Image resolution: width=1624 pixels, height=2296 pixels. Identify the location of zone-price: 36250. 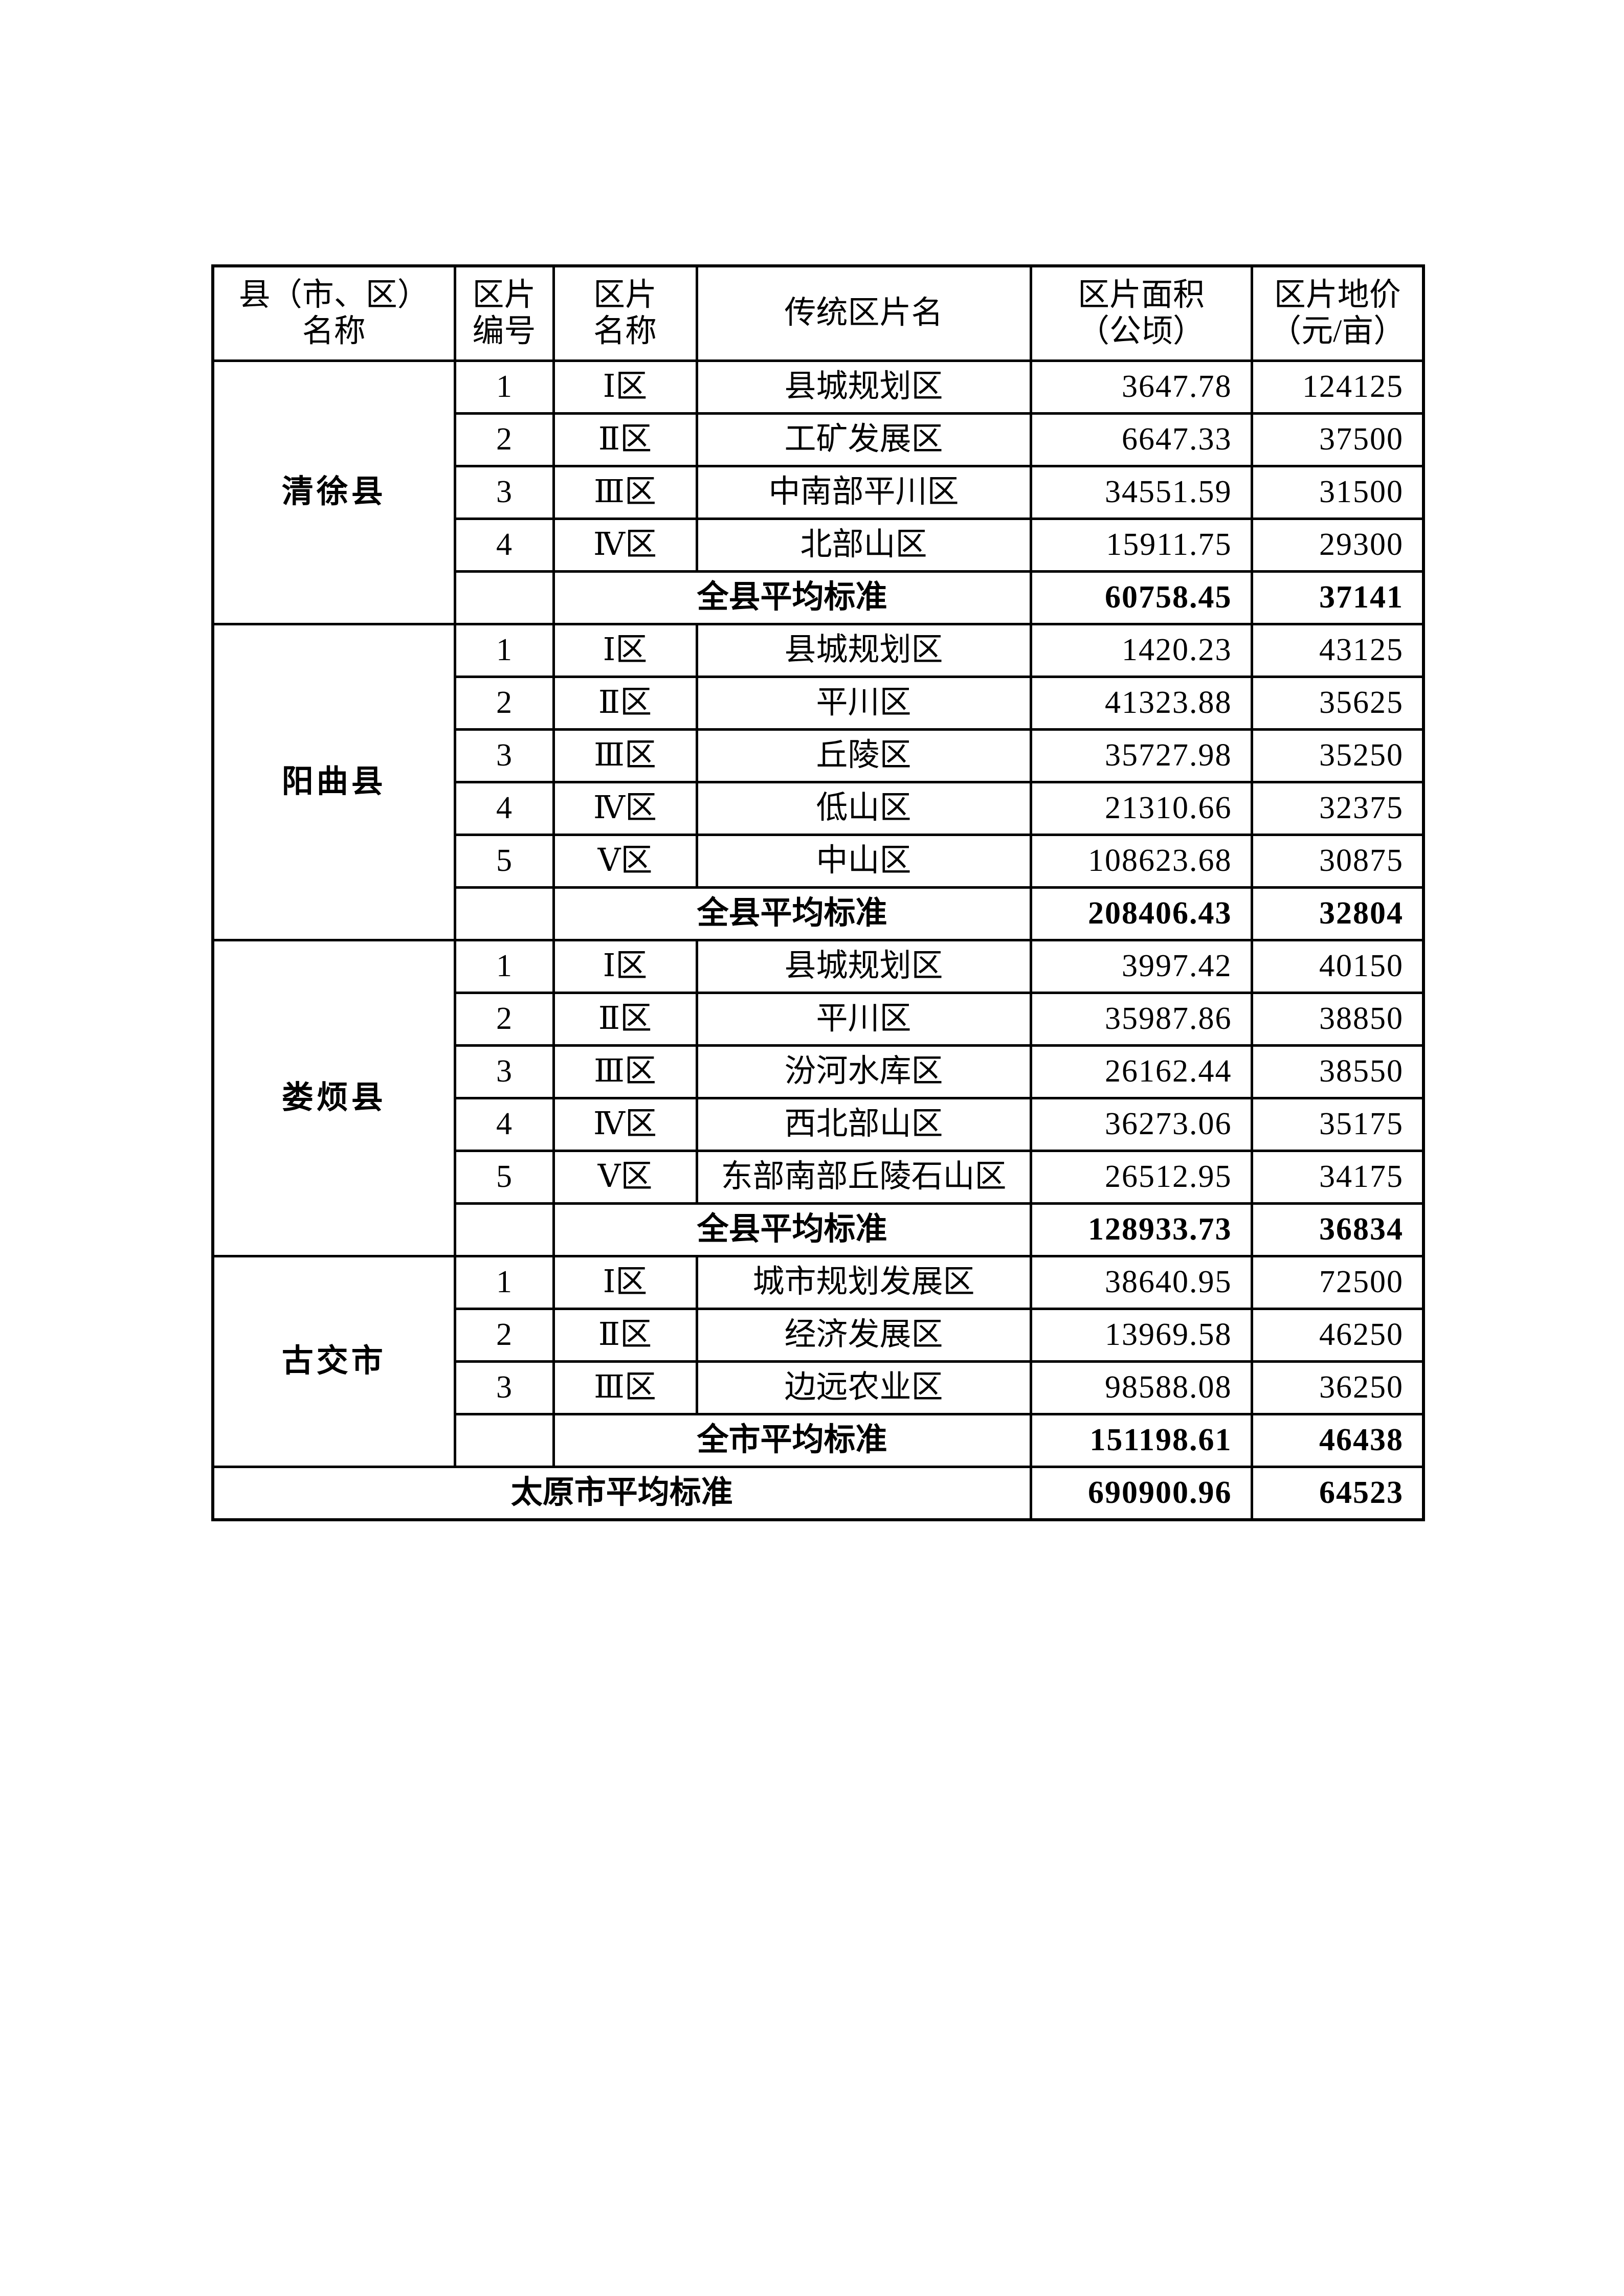
(1337, 1387).